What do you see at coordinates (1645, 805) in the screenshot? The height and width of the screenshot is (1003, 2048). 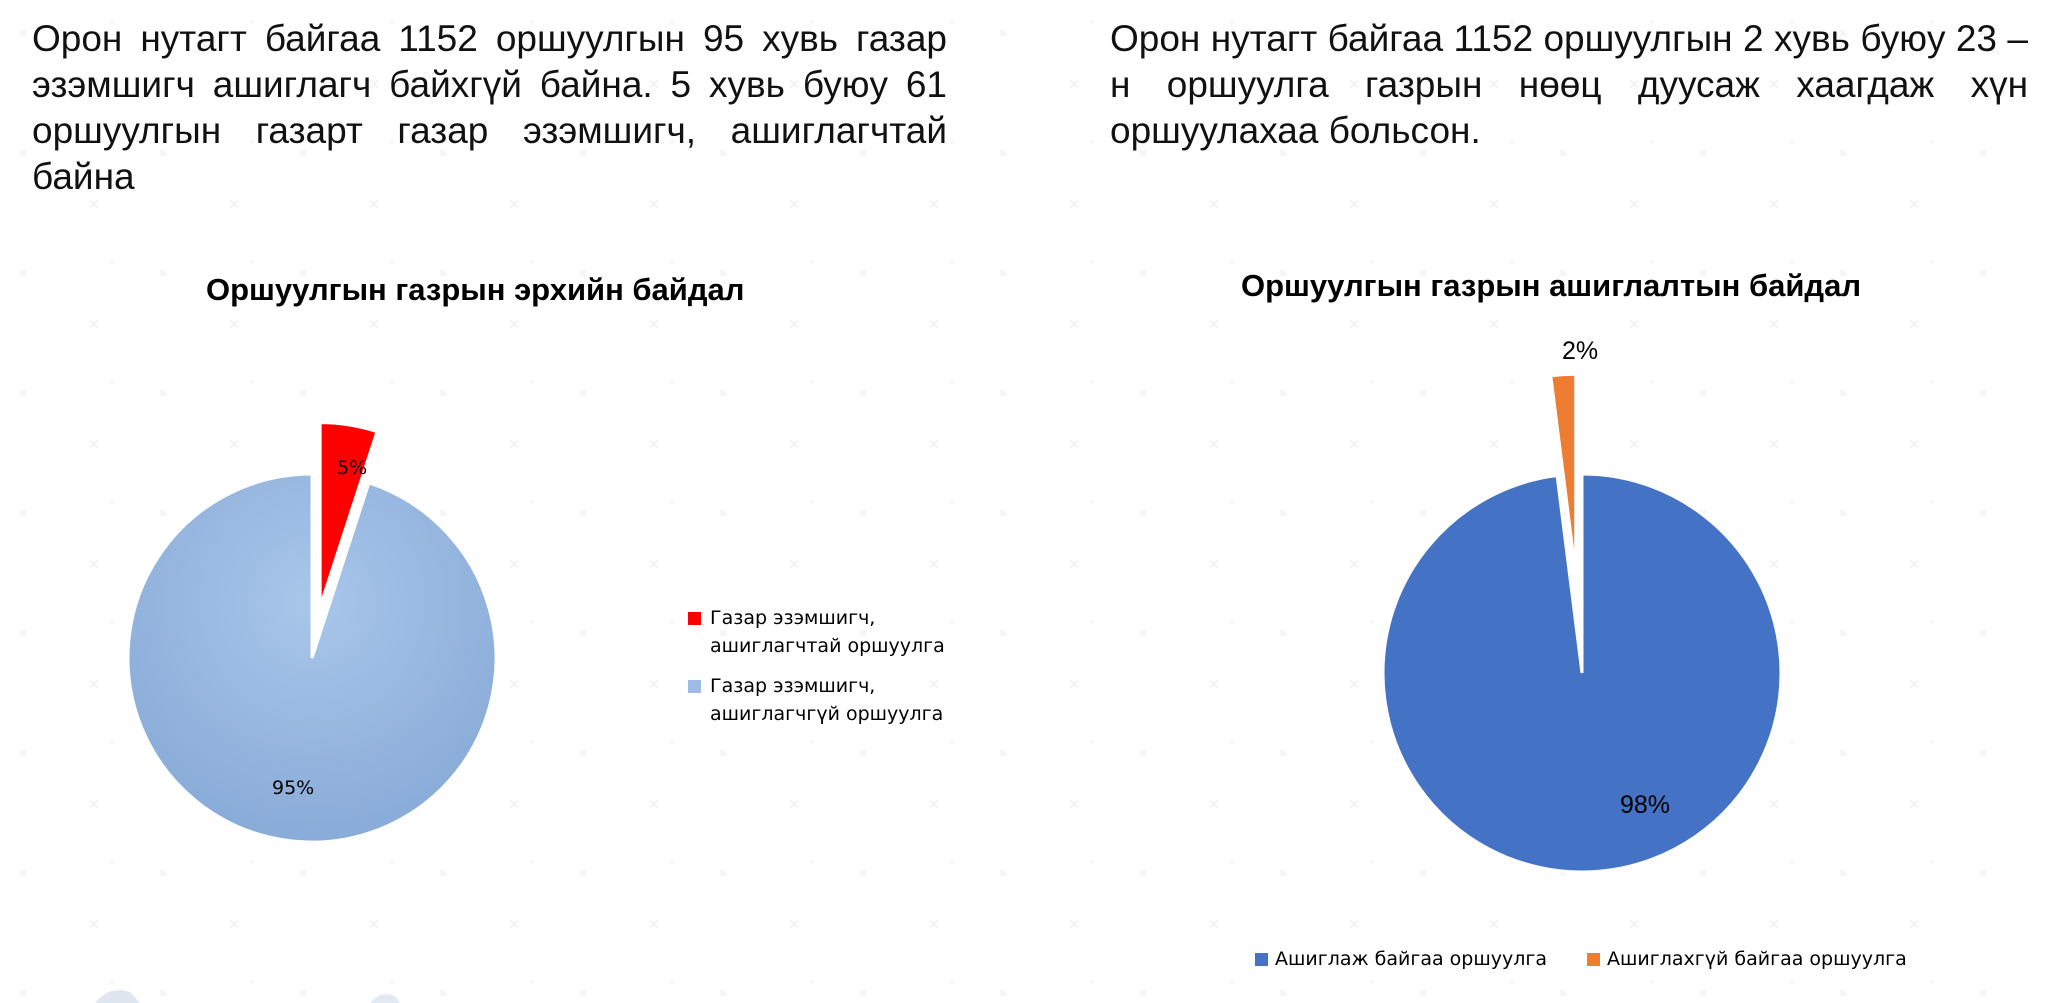 I see `data-label: 98%` at bounding box center [1645, 805].